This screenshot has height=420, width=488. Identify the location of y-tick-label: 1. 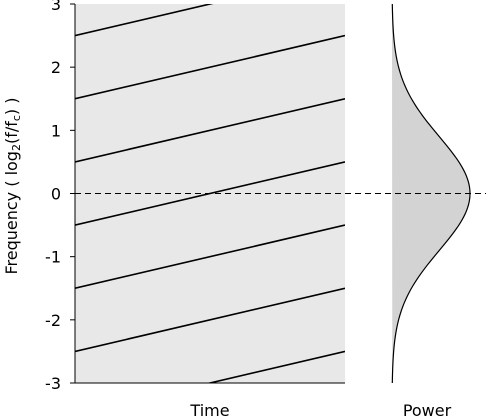
(56, 130).